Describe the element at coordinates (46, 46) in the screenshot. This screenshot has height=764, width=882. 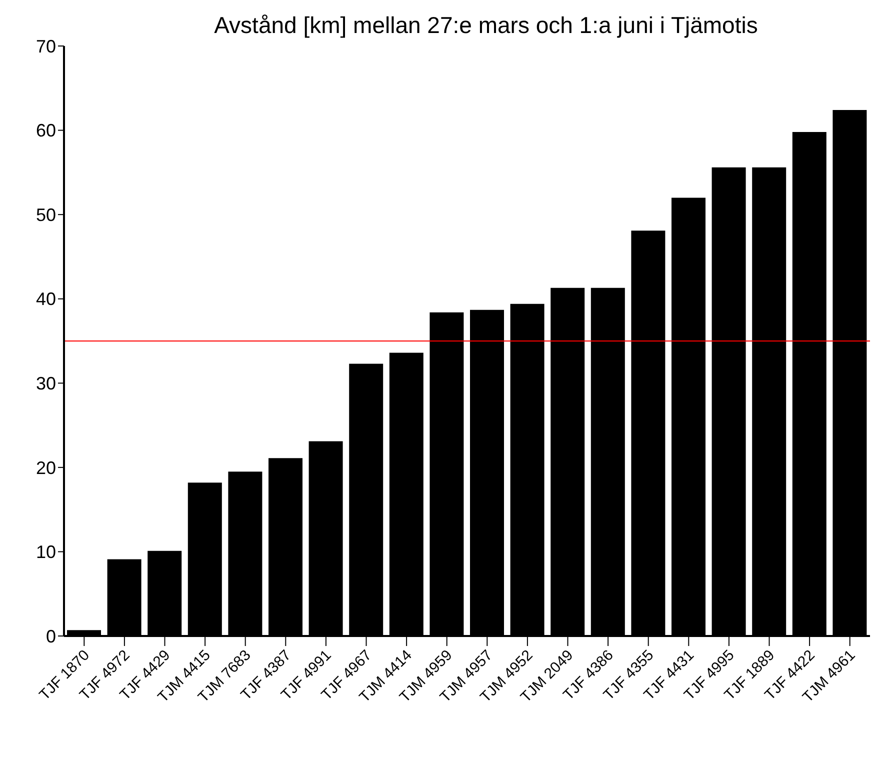
I see `y-tick-label: 70` at that location.